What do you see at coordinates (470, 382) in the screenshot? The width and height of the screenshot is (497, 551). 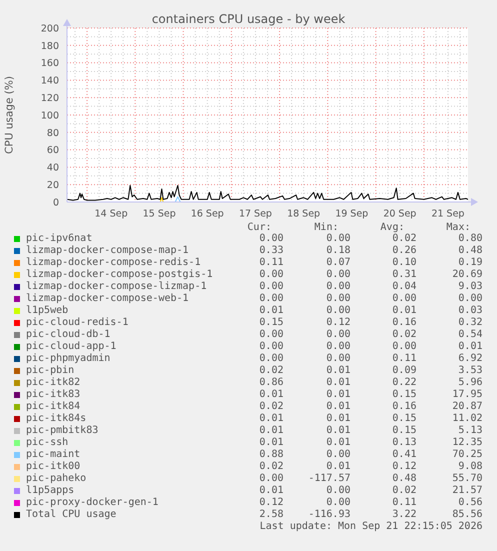 I see `text: 5.96` at bounding box center [470, 382].